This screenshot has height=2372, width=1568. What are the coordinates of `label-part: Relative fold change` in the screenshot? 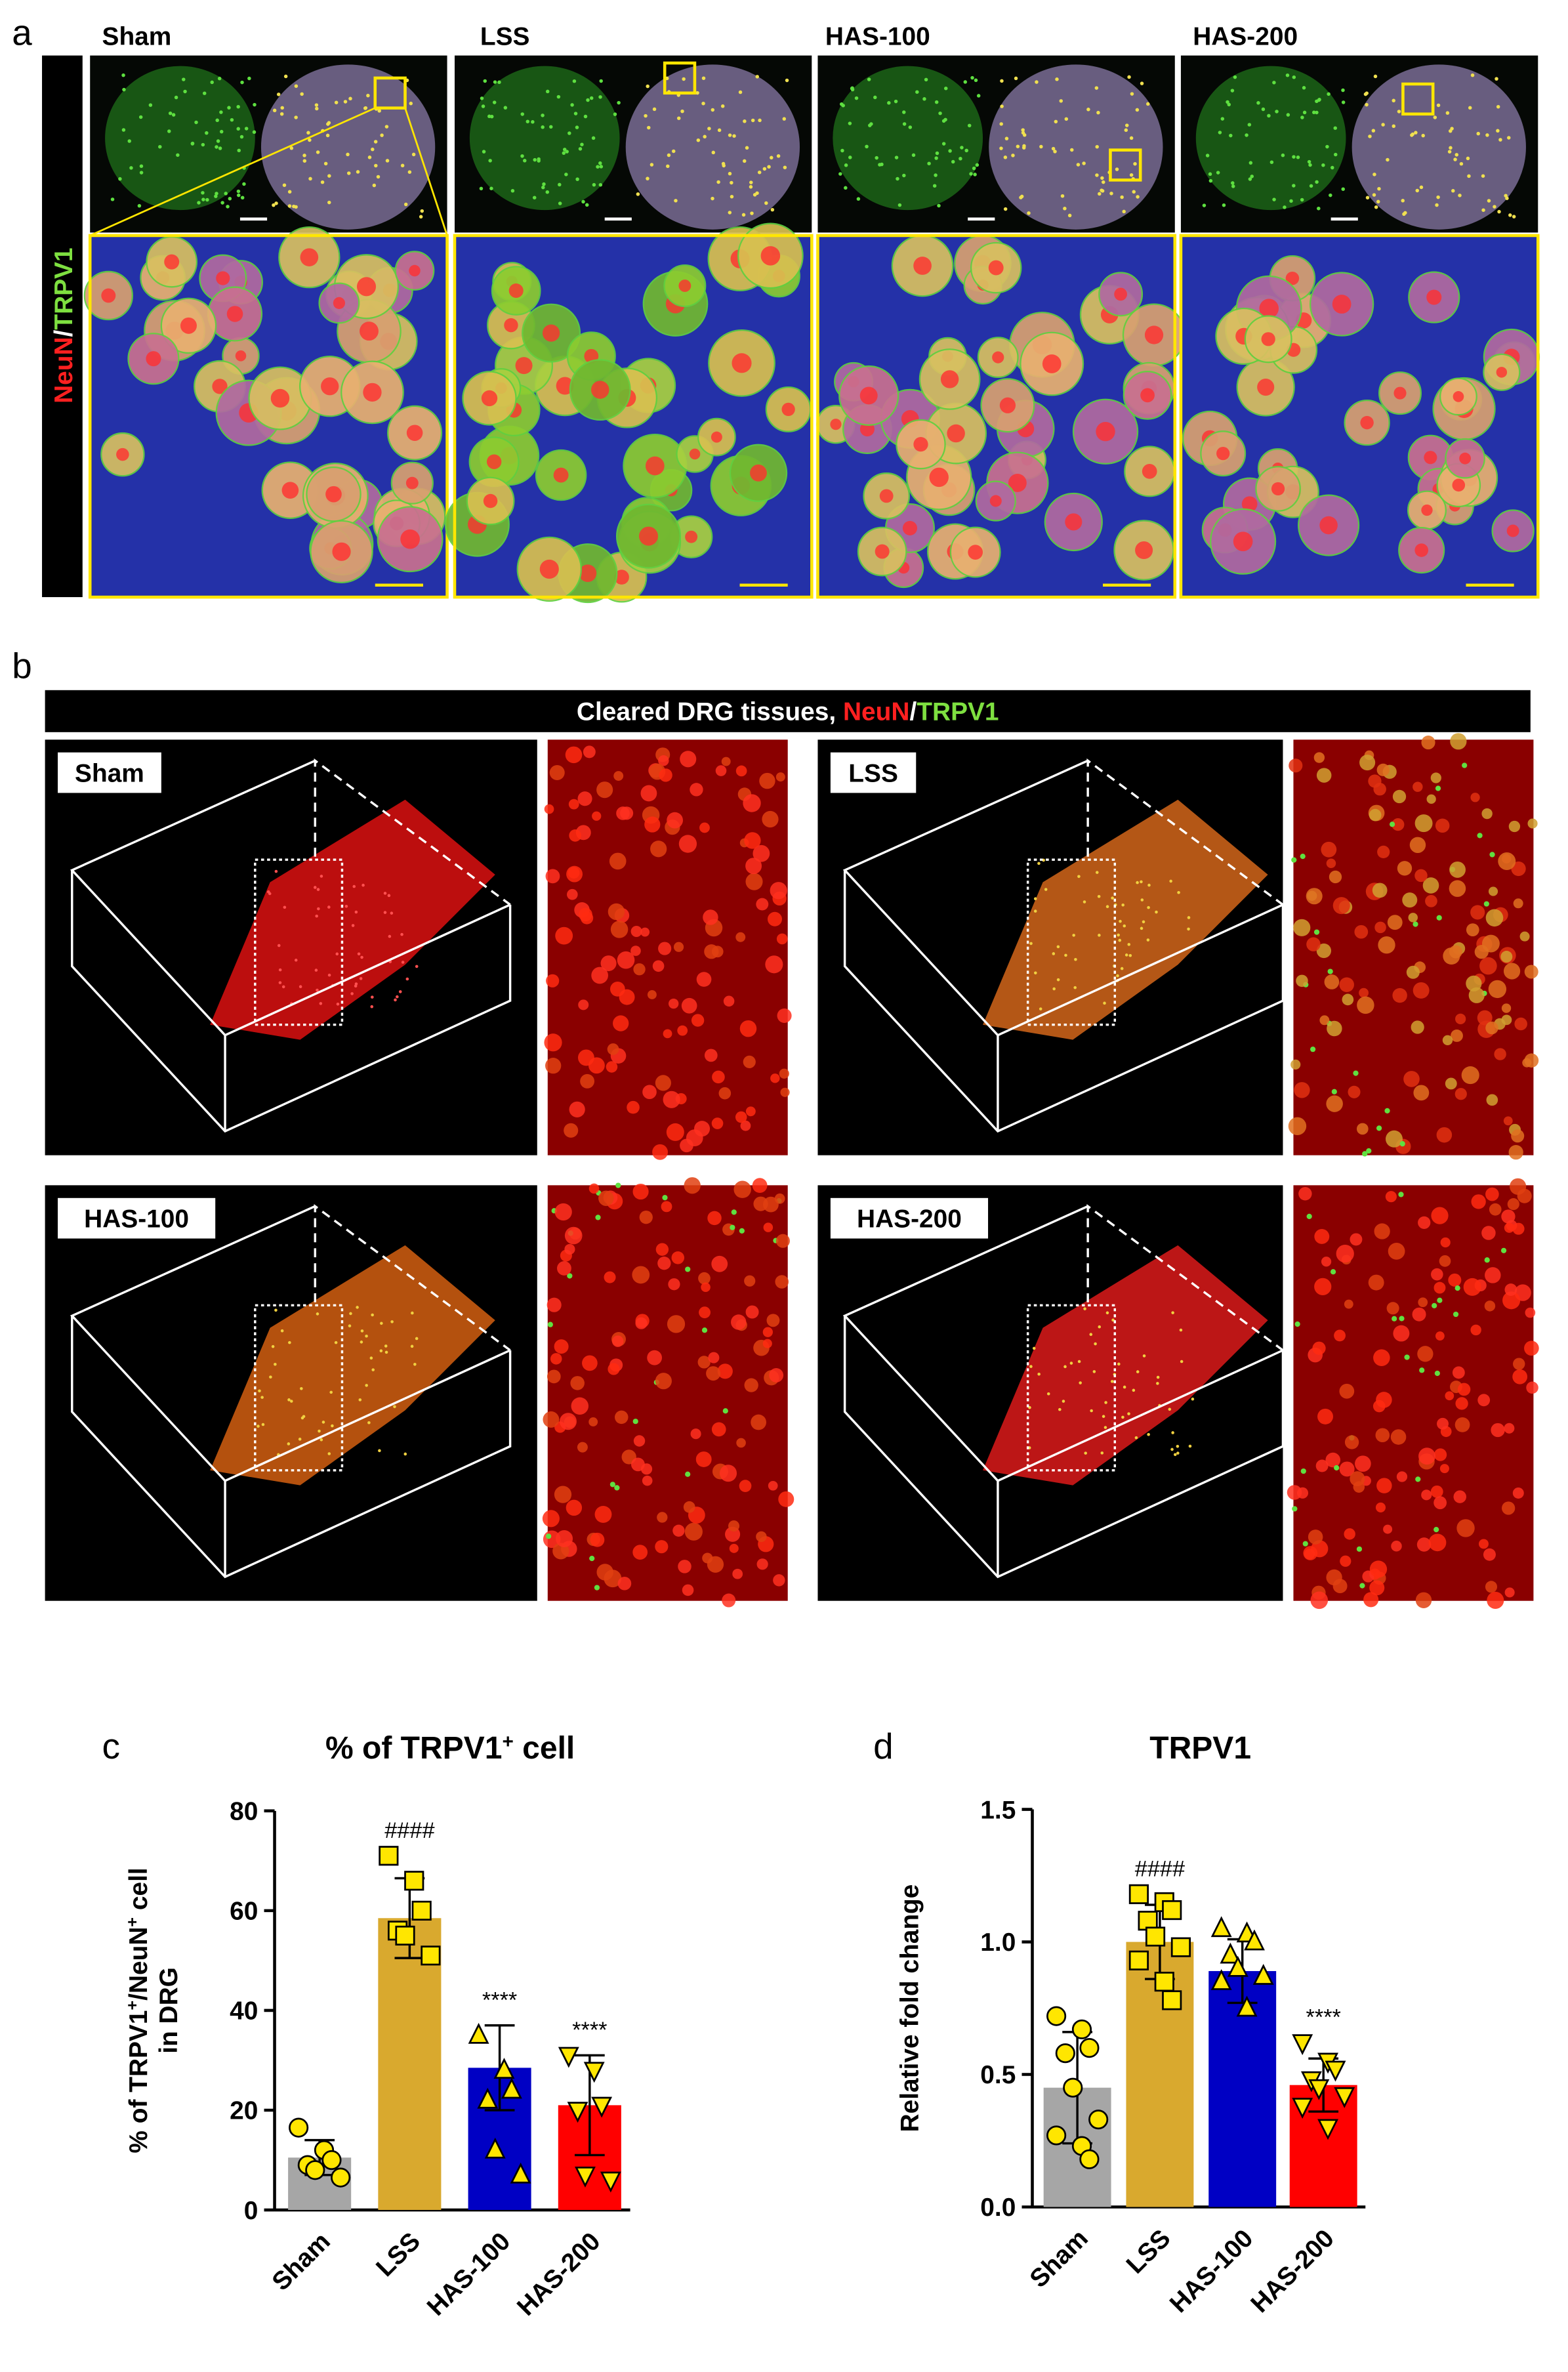 It's located at (910, 2008).